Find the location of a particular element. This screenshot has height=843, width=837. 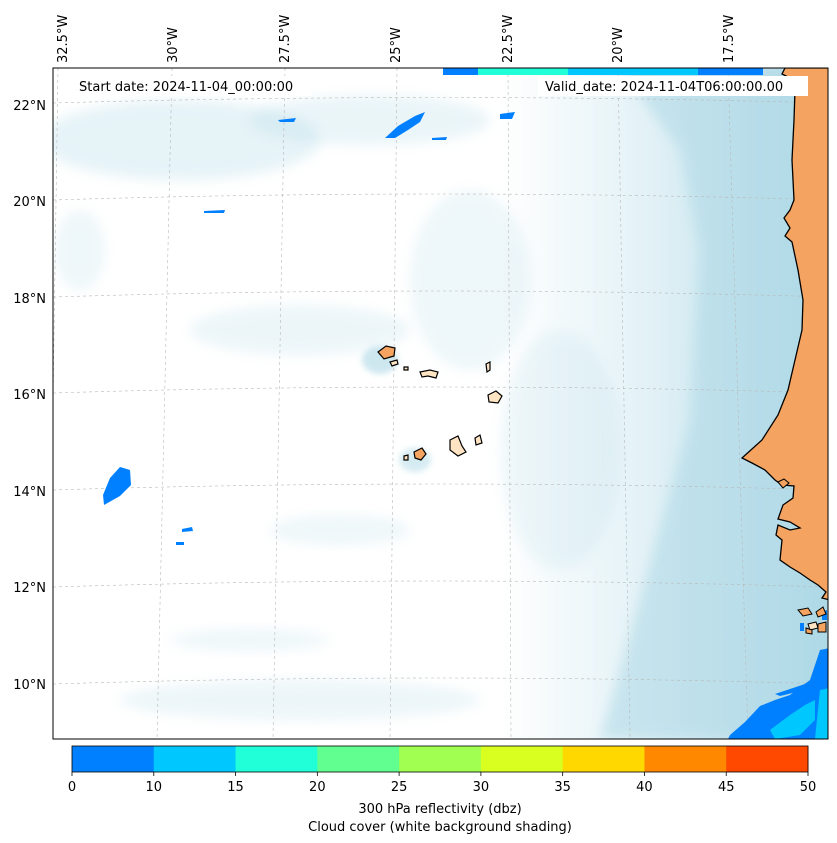

colorbar-cells is located at coordinates (440, 759).